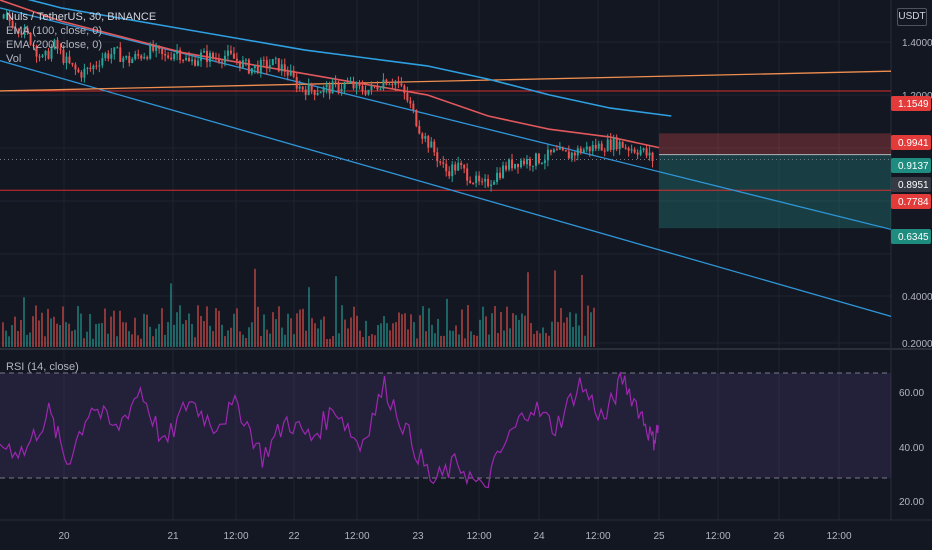 The height and width of the screenshot is (550, 932). I want to click on time-tick-label: 12:00, so click(235, 536).